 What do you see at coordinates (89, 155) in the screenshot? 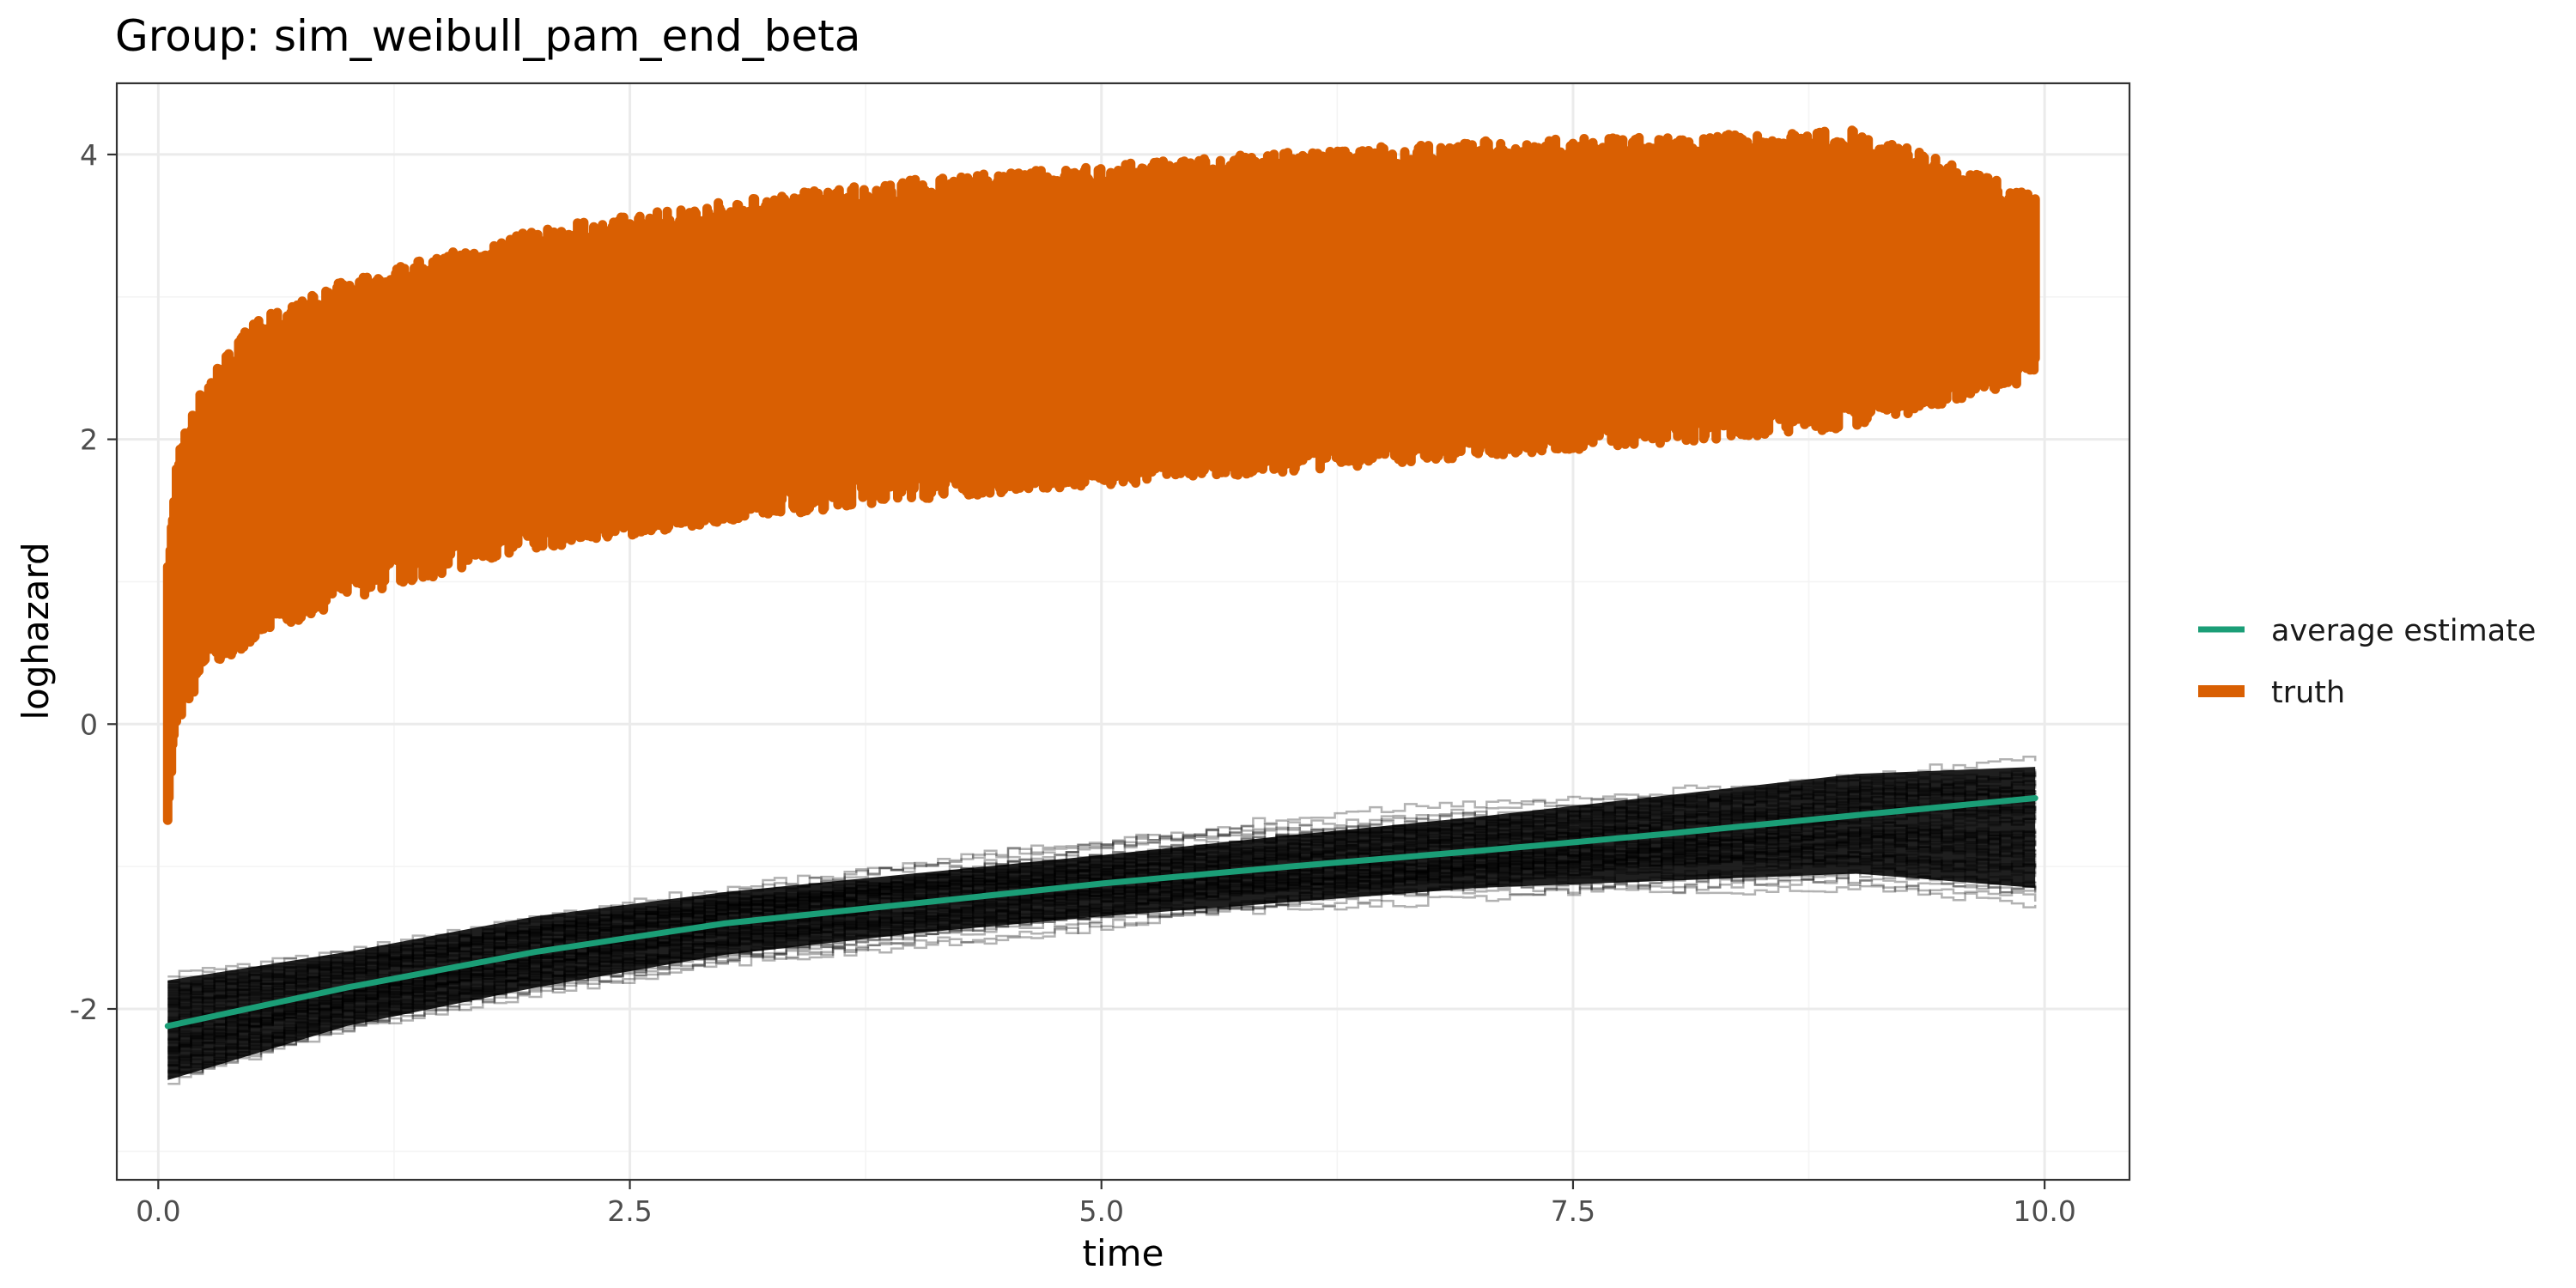
I see `y-tick-label: 4` at bounding box center [89, 155].